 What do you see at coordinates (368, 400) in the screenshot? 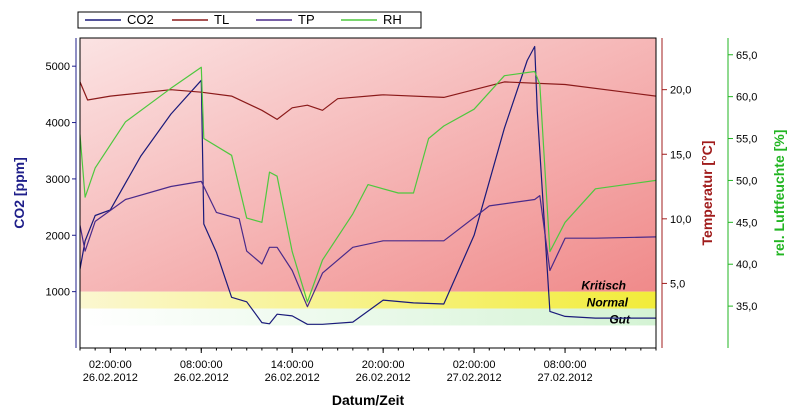
I see `x-axis-title: Datum/Zeit` at bounding box center [368, 400].